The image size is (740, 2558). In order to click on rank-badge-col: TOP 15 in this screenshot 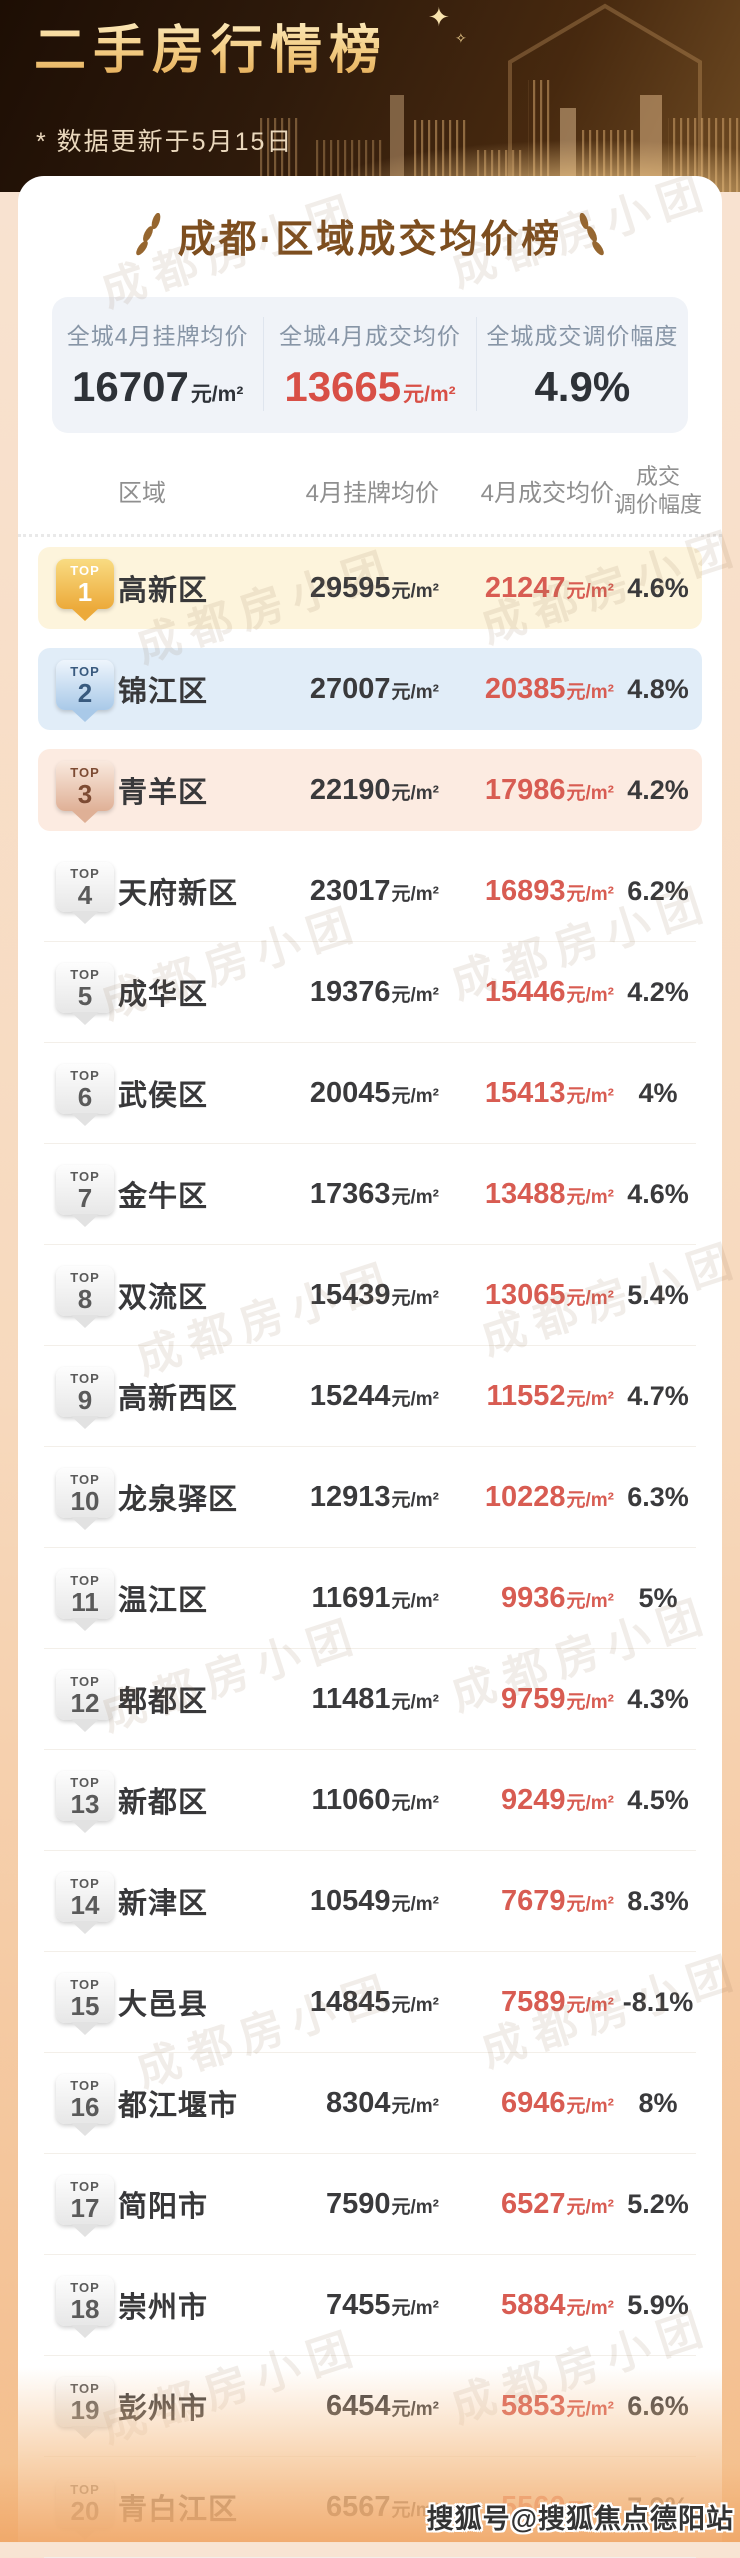, I will do `click(87, 1998)`.